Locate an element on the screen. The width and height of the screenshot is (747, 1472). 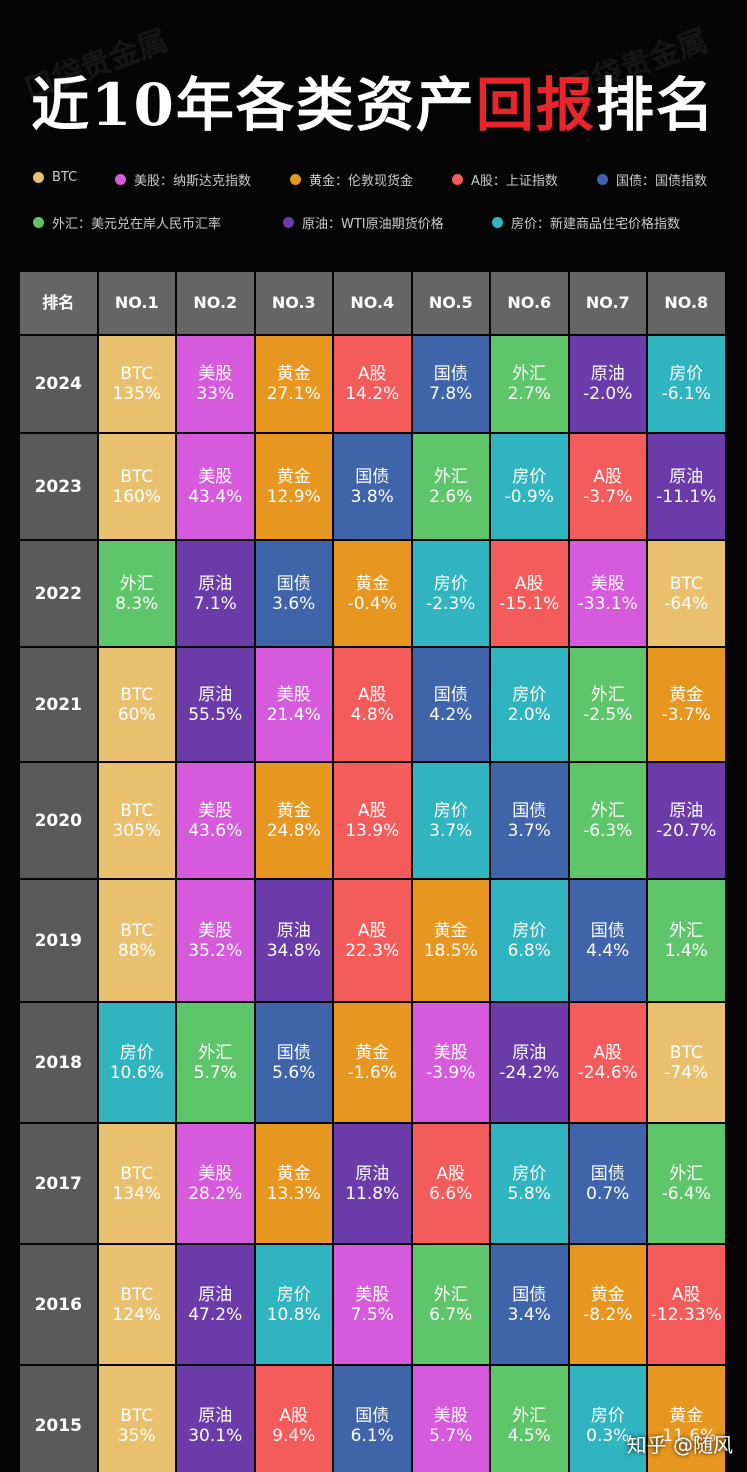
asset-return: 47.2% is located at coordinates (215, 1314).